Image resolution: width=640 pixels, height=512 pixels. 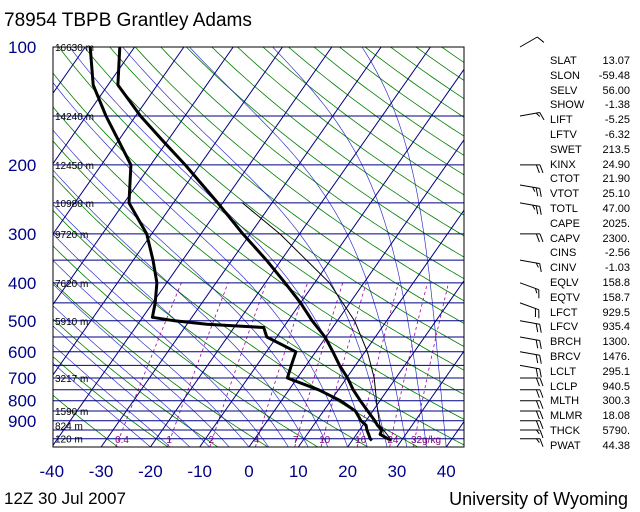 What do you see at coordinates (616, 208) in the screenshot?
I see `index-value: 47.00` at bounding box center [616, 208].